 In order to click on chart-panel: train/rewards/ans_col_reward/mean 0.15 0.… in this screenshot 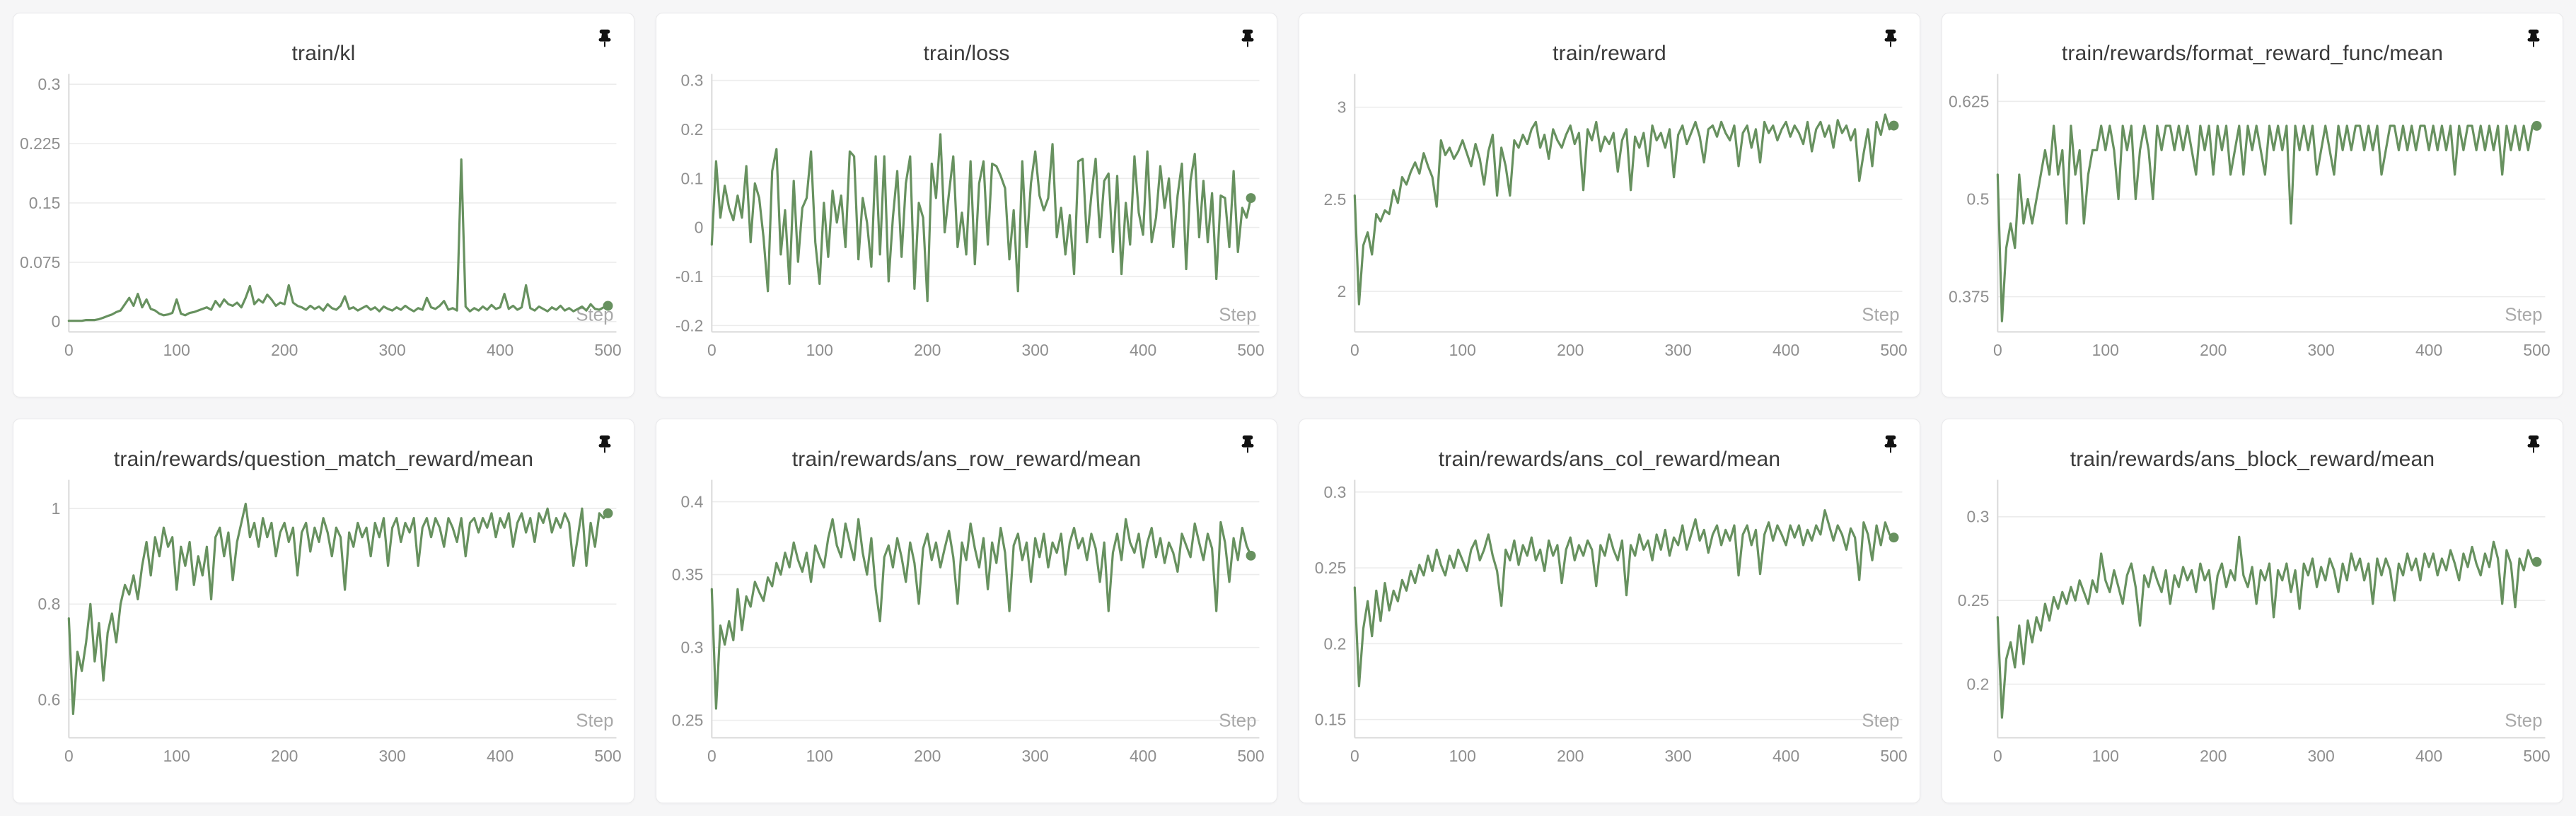, I will do `click(1609, 611)`.